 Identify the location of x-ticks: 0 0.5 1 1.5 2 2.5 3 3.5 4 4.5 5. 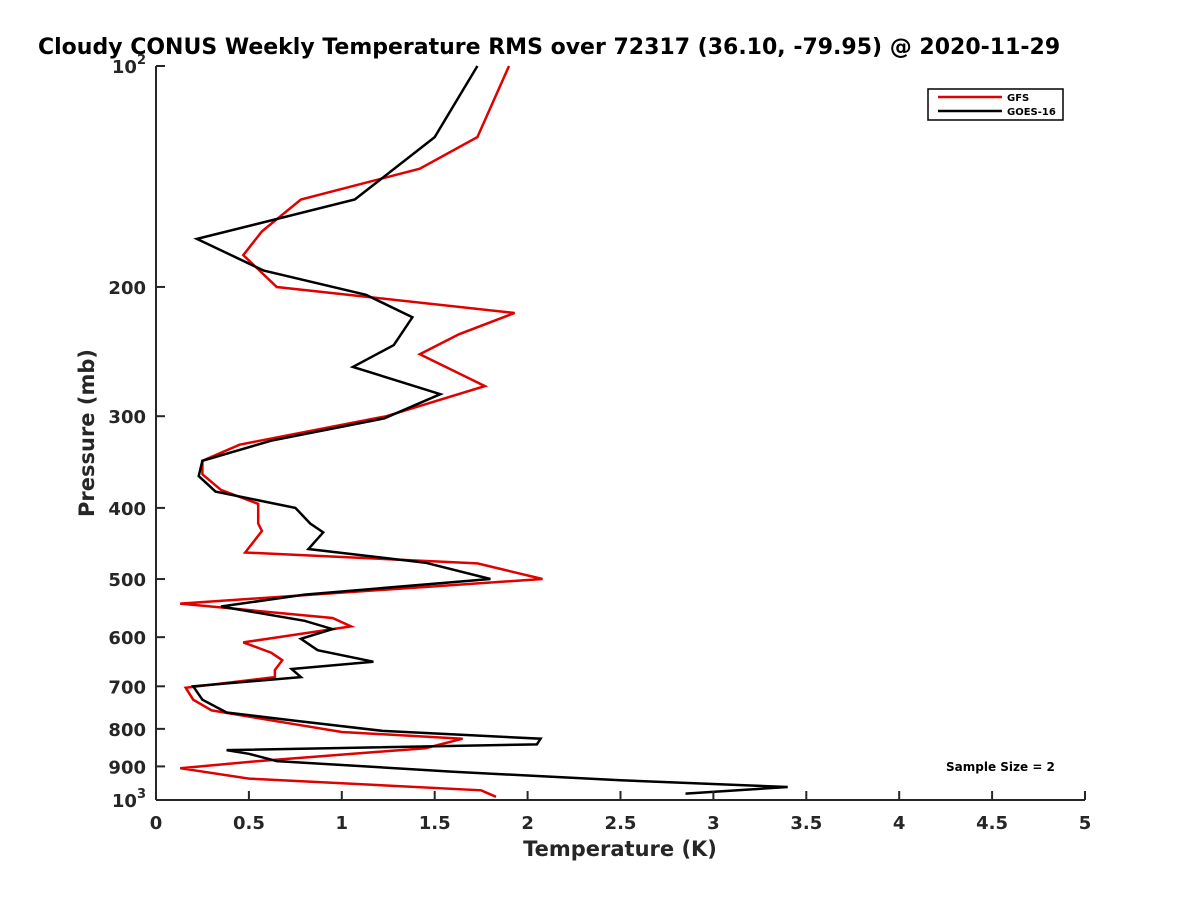
(621, 812).